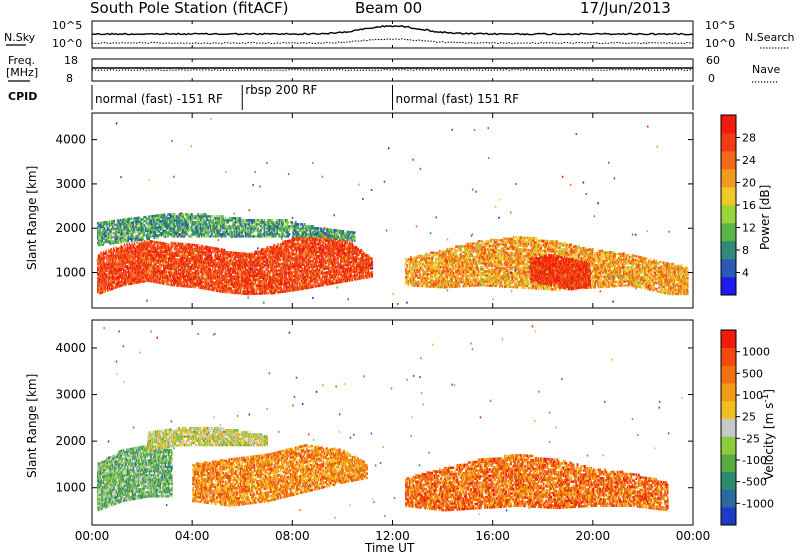 The width and height of the screenshot is (800, 554). I want to click on plot-title: South Pole Station (fitACF), so click(189, 8).